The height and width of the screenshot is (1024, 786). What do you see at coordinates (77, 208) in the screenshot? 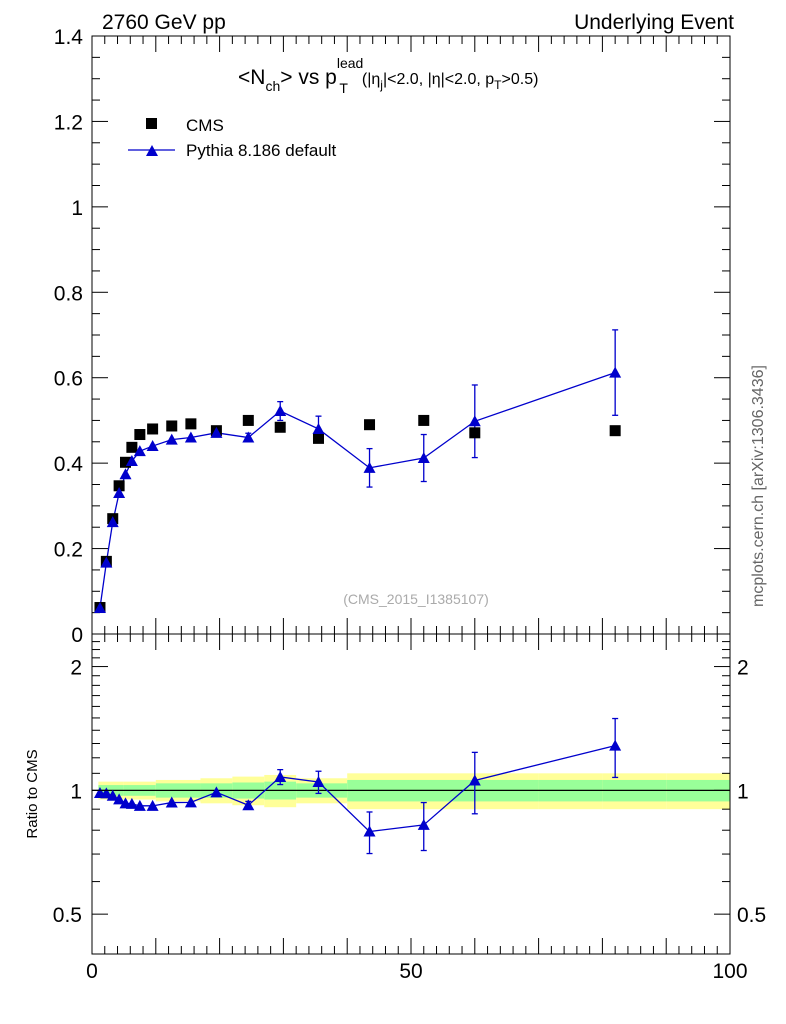
I see `main-y-tick-label: 1` at bounding box center [77, 208].